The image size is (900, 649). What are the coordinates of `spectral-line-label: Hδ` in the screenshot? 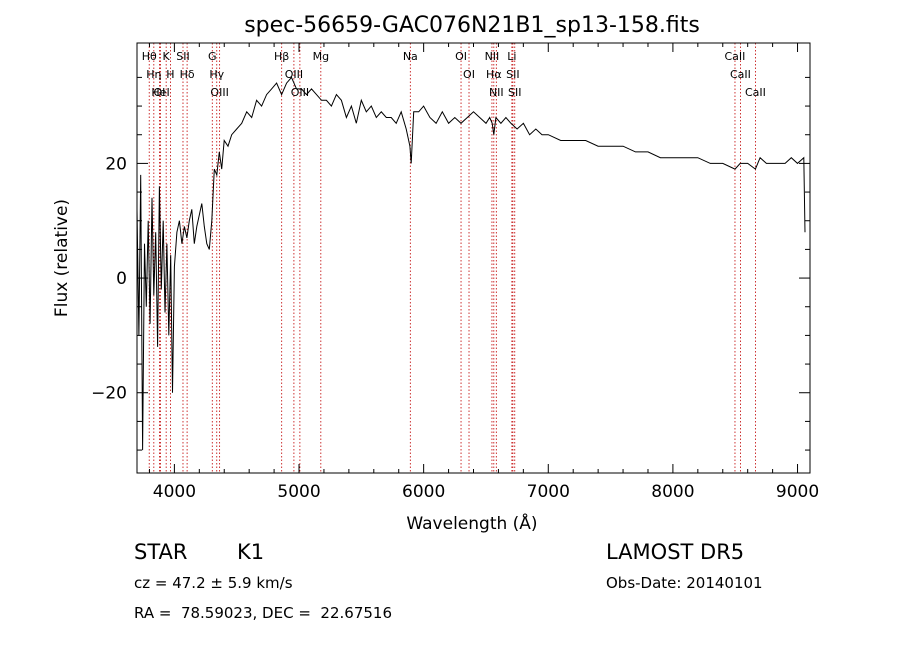 It's located at (187, 74).